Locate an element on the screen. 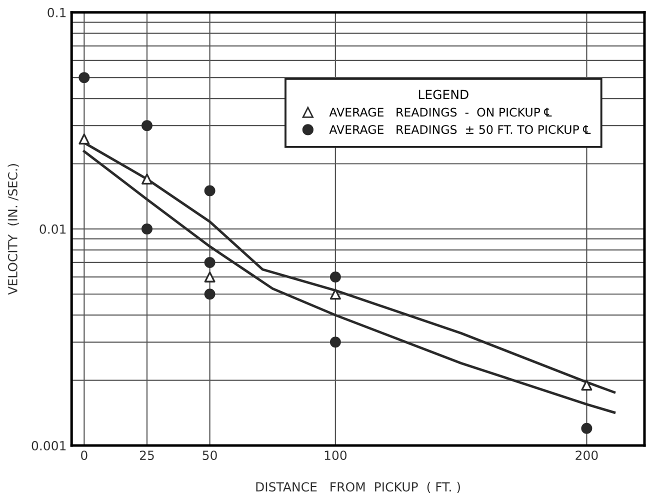  y-axis-title: VELOCITY (IN. /SEC.) is located at coordinates (13, 229).